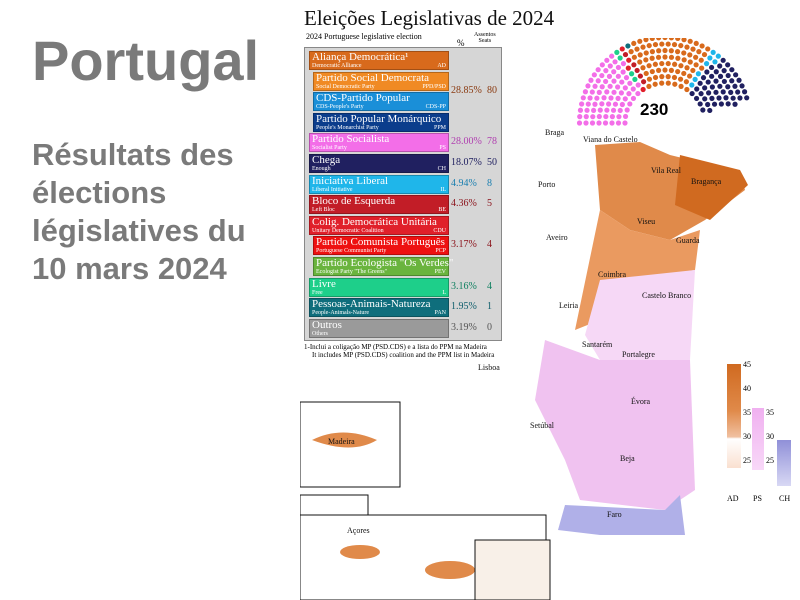 The image size is (800, 600). What do you see at coordinates (444, 292) in the screenshot?
I see `party-abbr: L` at bounding box center [444, 292].